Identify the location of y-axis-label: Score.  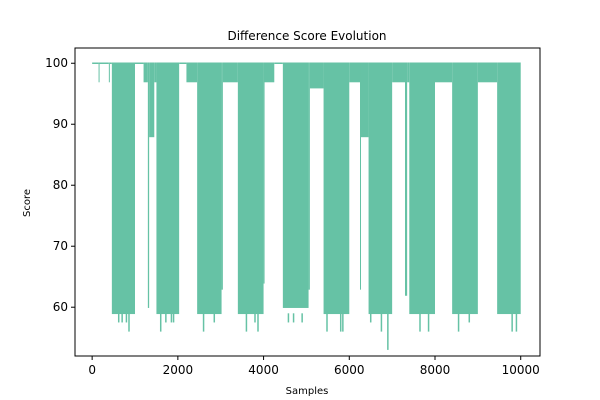
(27, 203).